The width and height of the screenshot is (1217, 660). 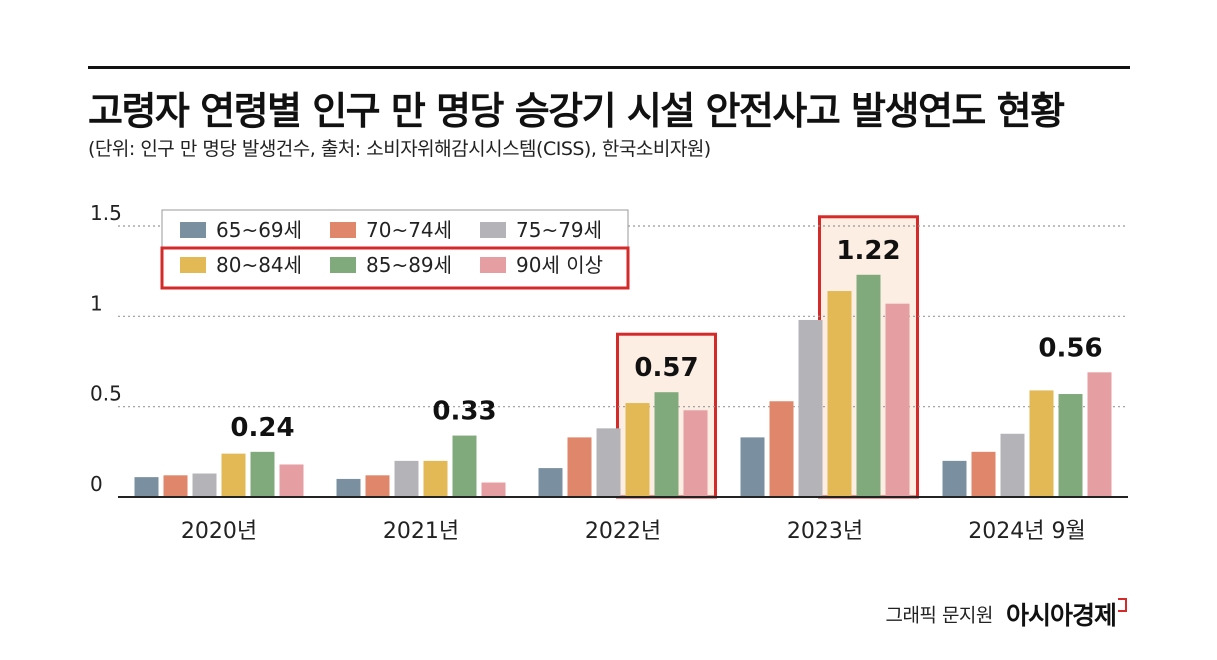 I want to click on x-tick-label-0: 2020년, so click(x=219, y=531).